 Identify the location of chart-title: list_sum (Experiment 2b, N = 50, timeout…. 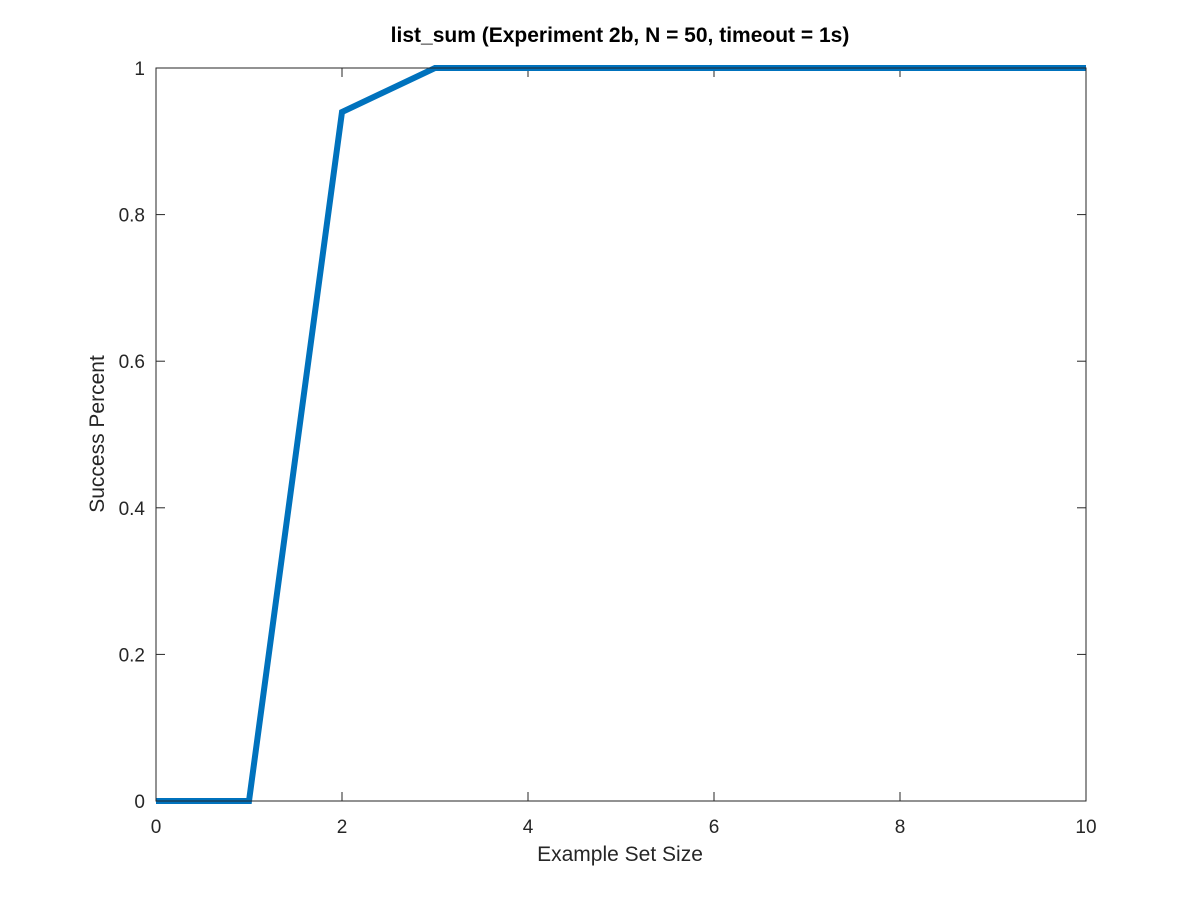
(620, 35).